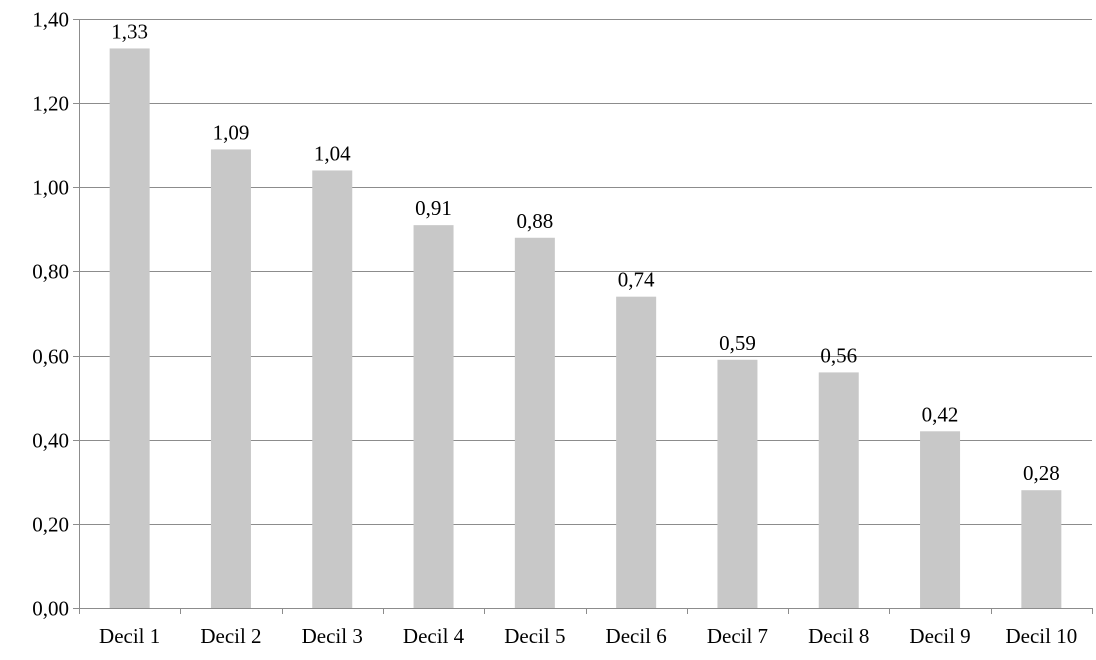 This screenshot has width=1096, height=660. What do you see at coordinates (230, 636) in the screenshot?
I see `x-tick-label: Decil 2` at bounding box center [230, 636].